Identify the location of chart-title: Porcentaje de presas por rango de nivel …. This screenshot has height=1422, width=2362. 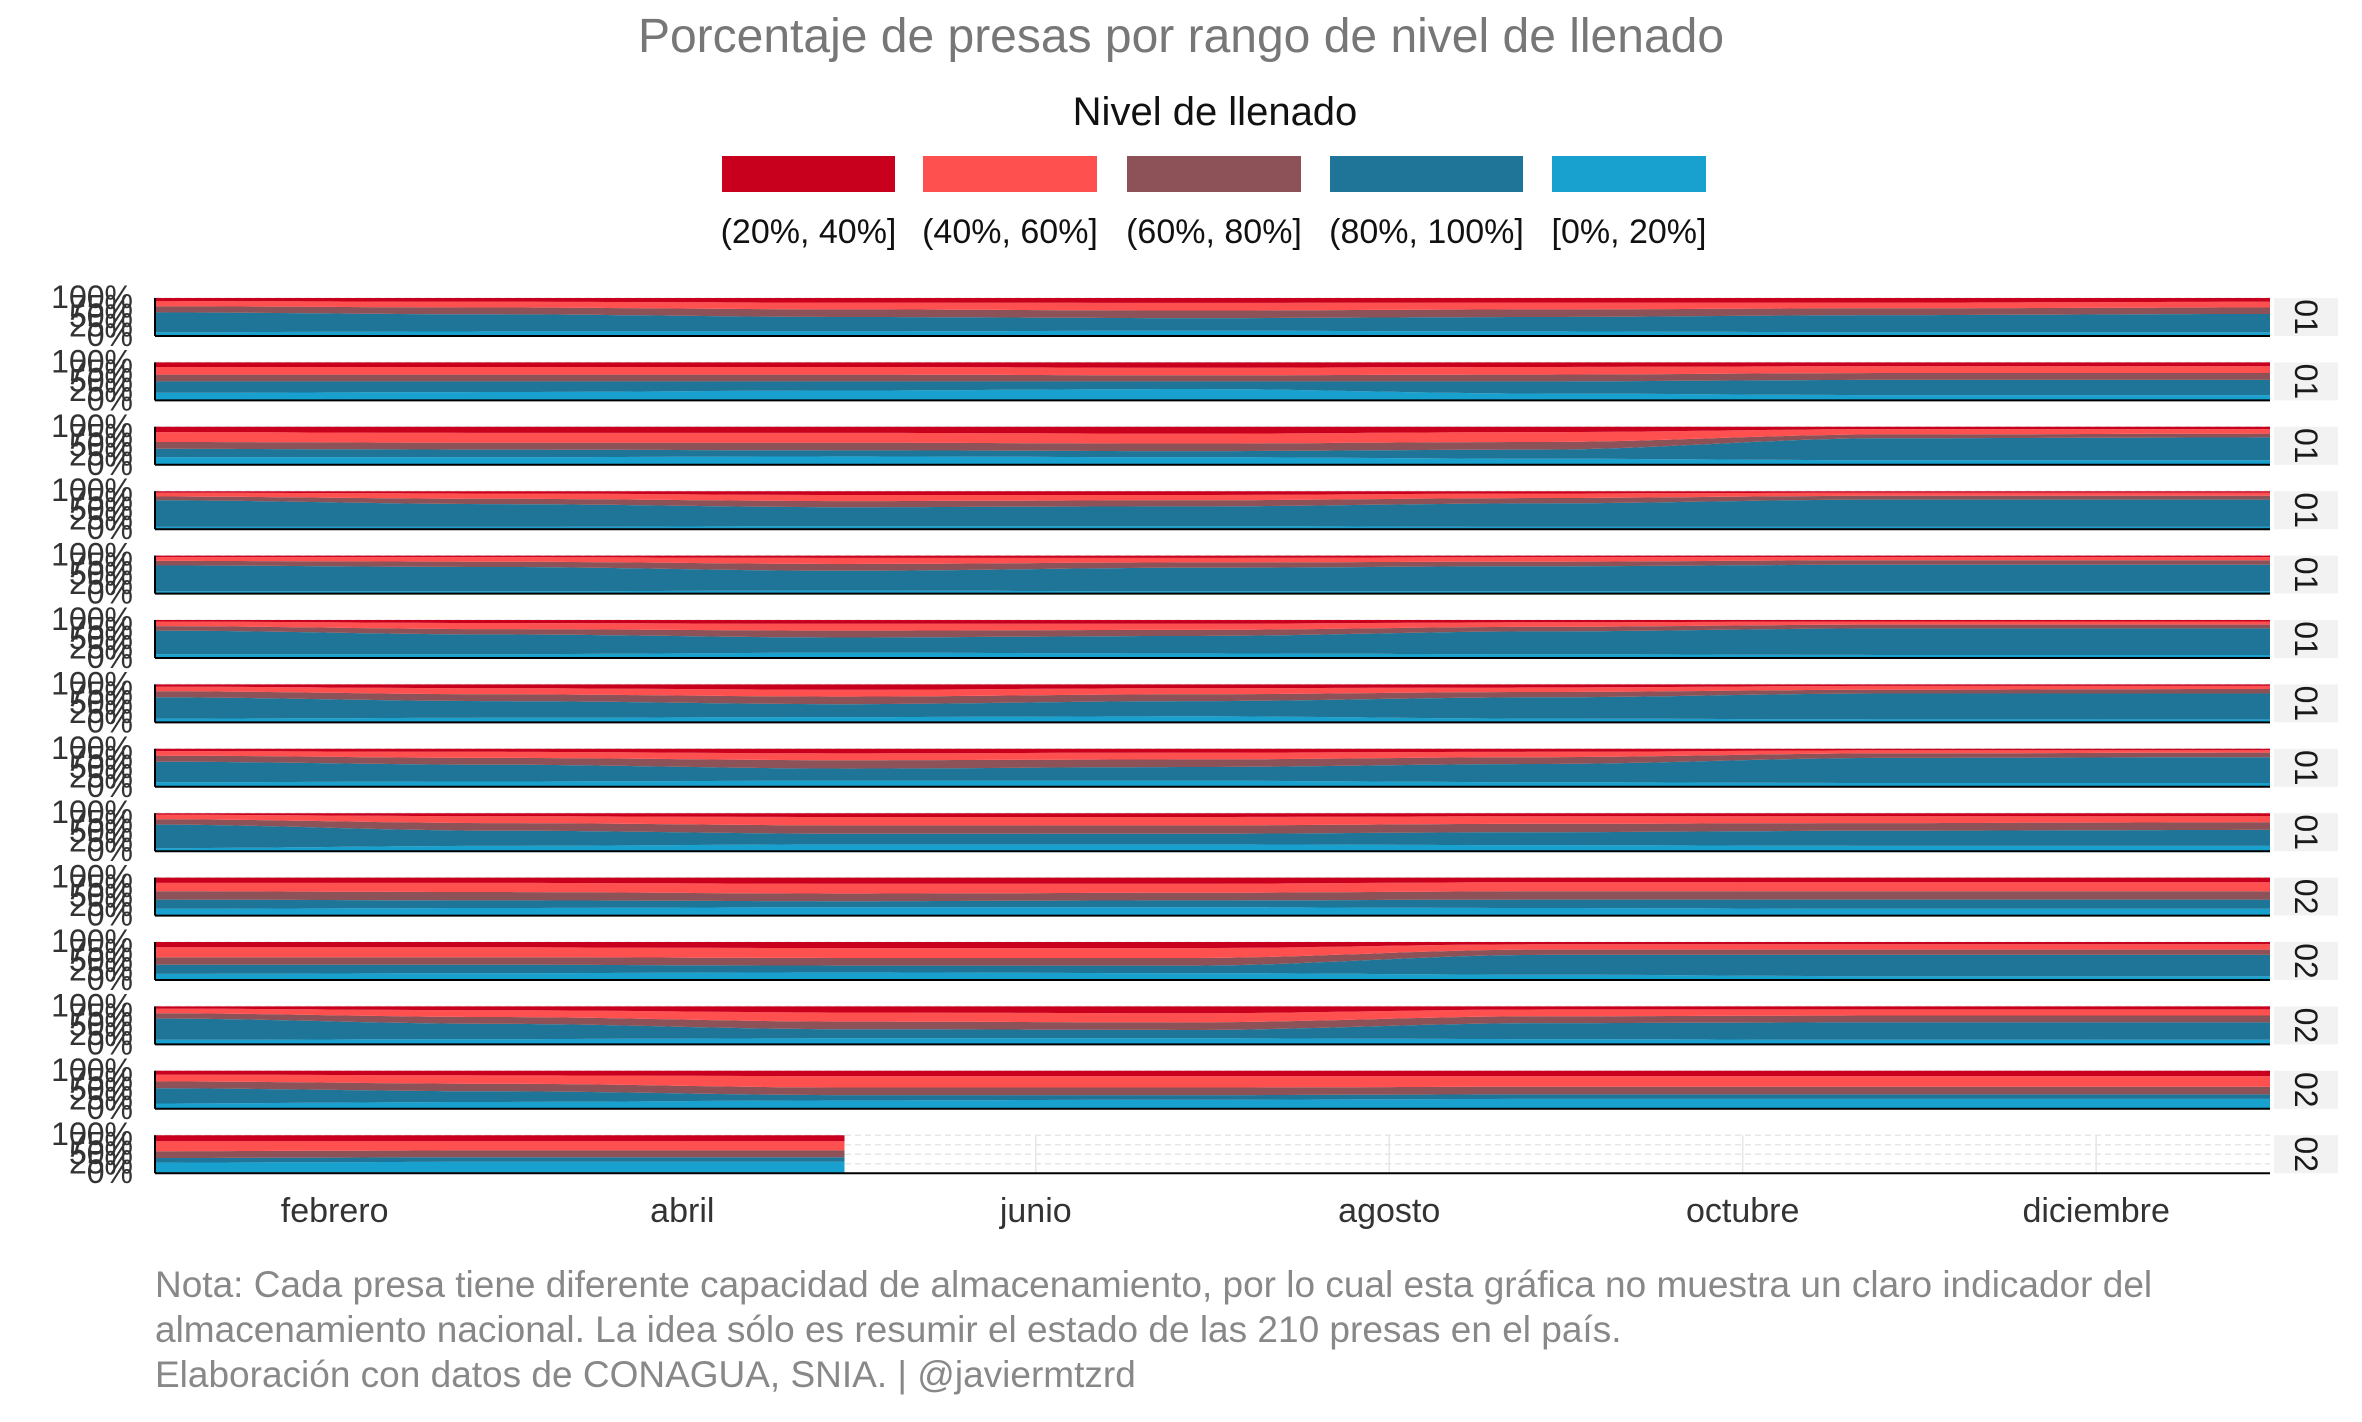
(1181, 36).